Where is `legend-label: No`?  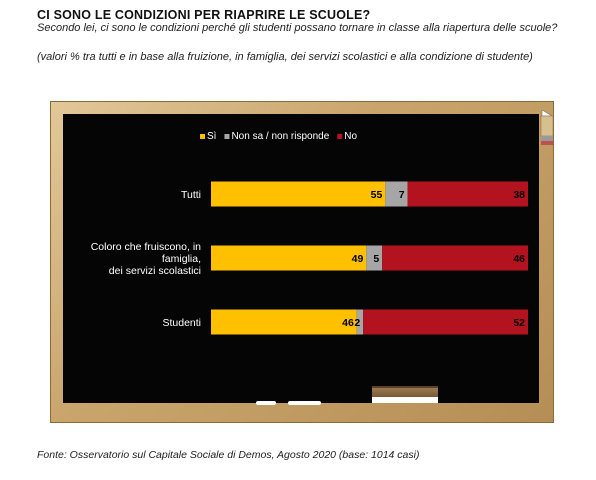 legend-label: No is located at coordinates (350, 136).